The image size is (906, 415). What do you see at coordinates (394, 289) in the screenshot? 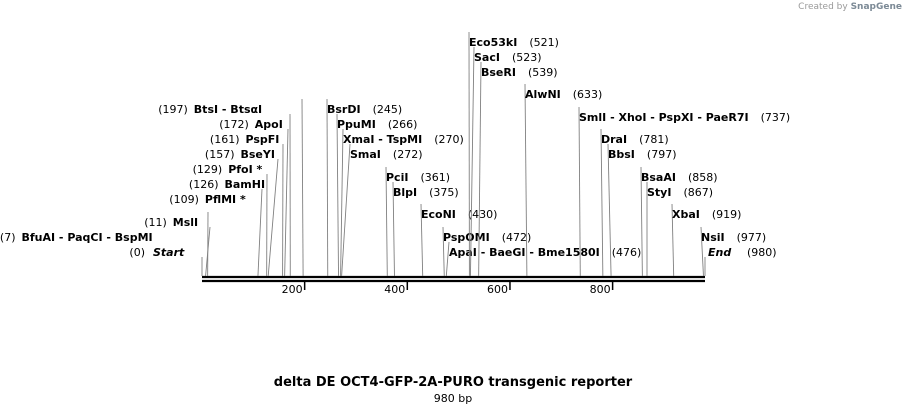
I see `tick-label: 400` at bounding box center [394, 289].